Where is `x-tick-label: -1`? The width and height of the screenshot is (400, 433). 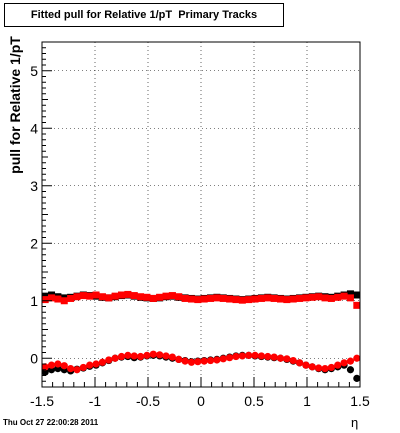 x-tick-label: -1 is located at coordinates (95, 401).